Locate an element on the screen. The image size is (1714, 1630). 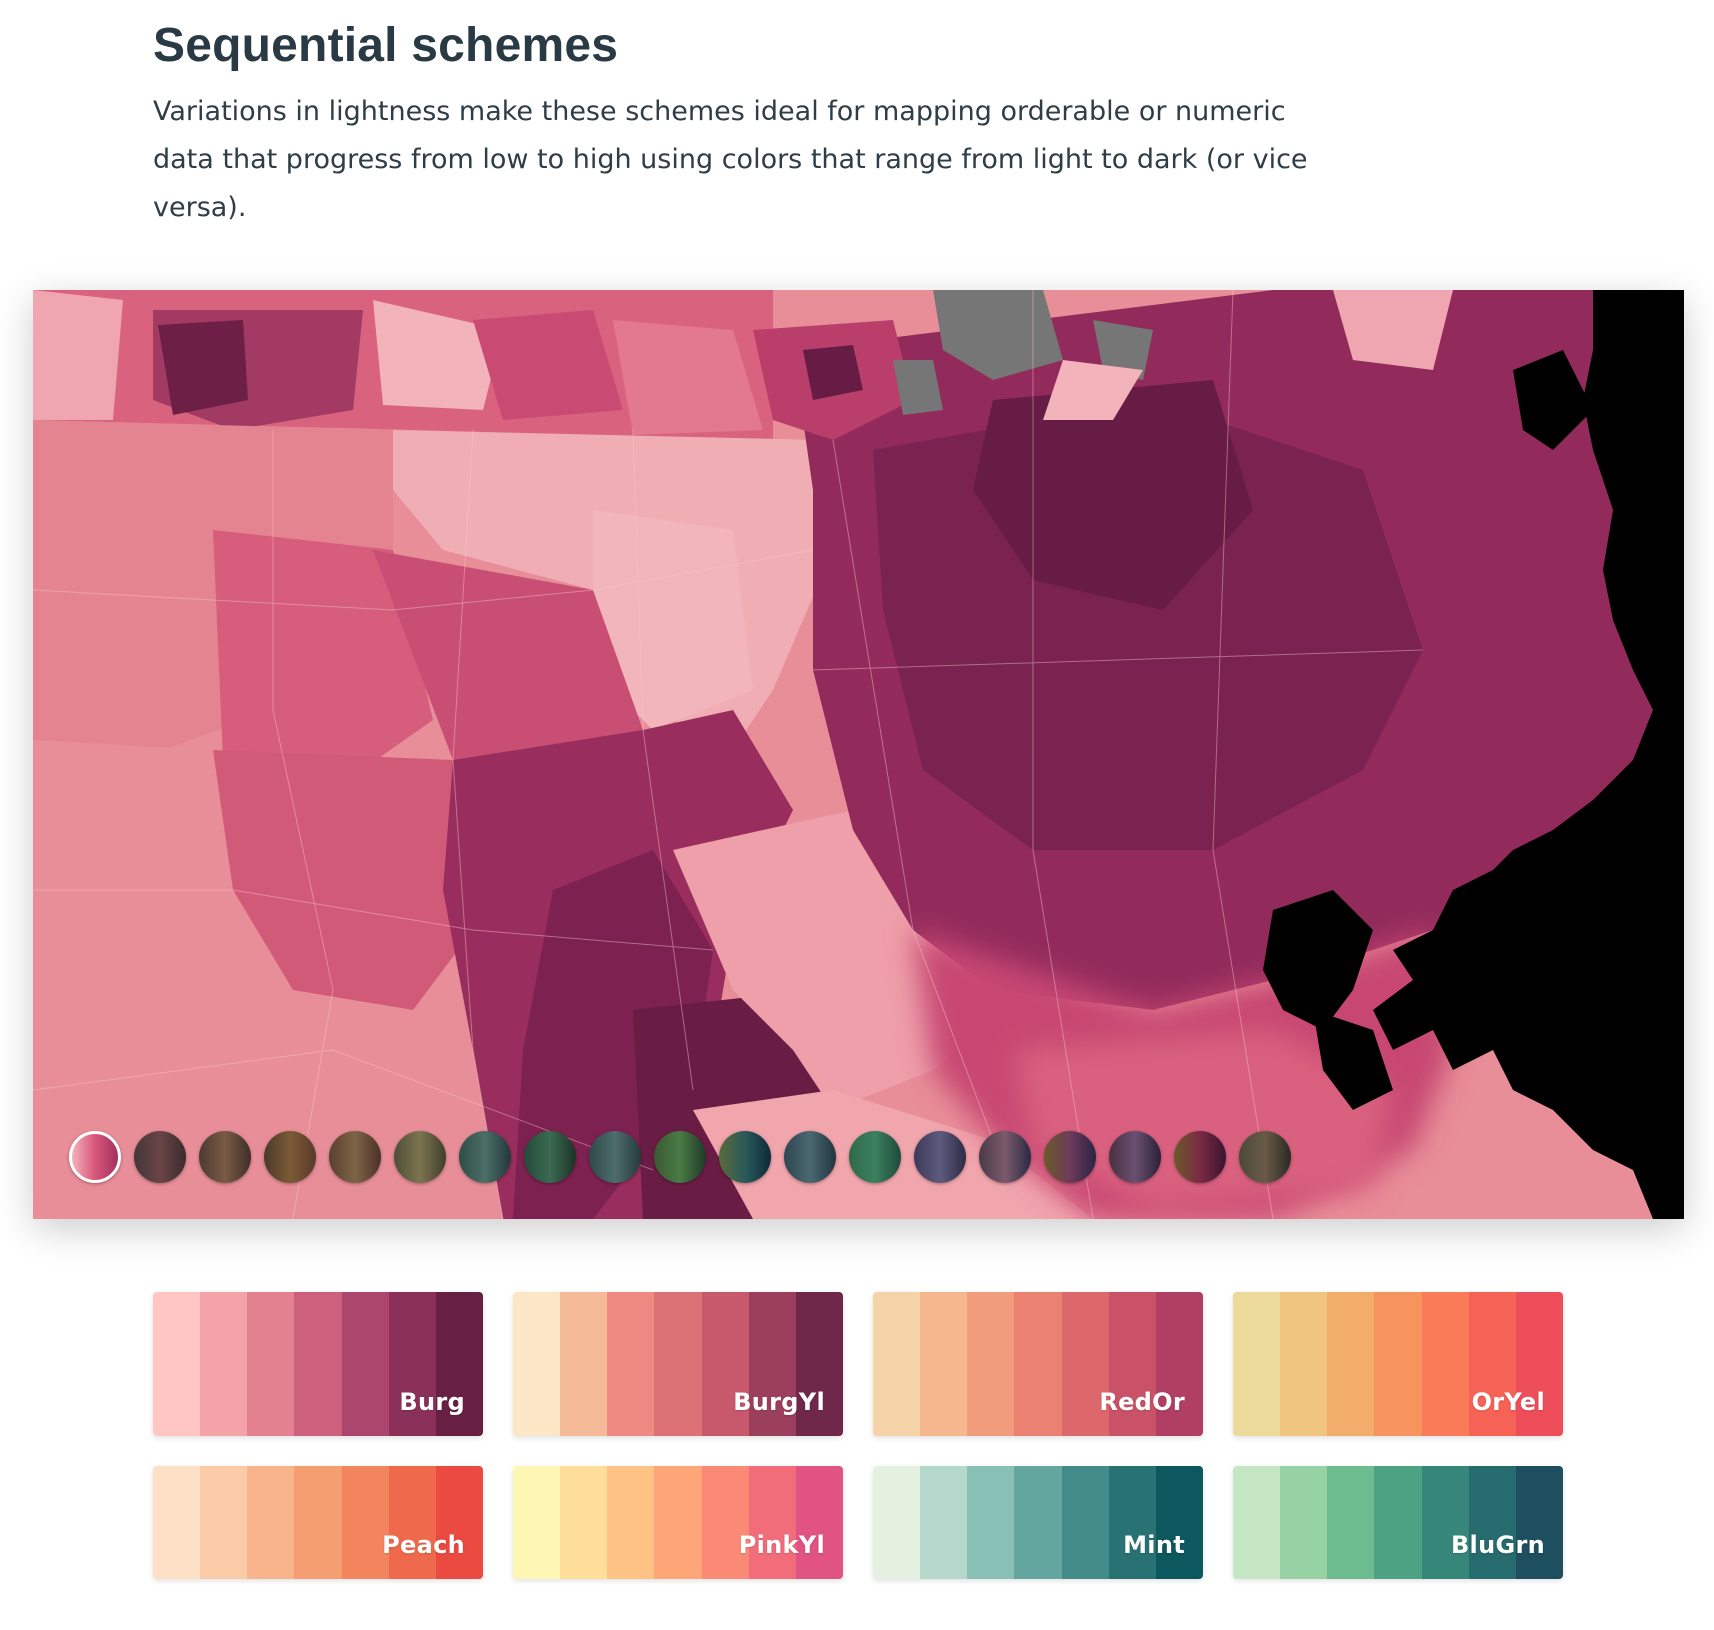
scheme-card-oryel: OrYel is located at coordinates (1398, 1364).